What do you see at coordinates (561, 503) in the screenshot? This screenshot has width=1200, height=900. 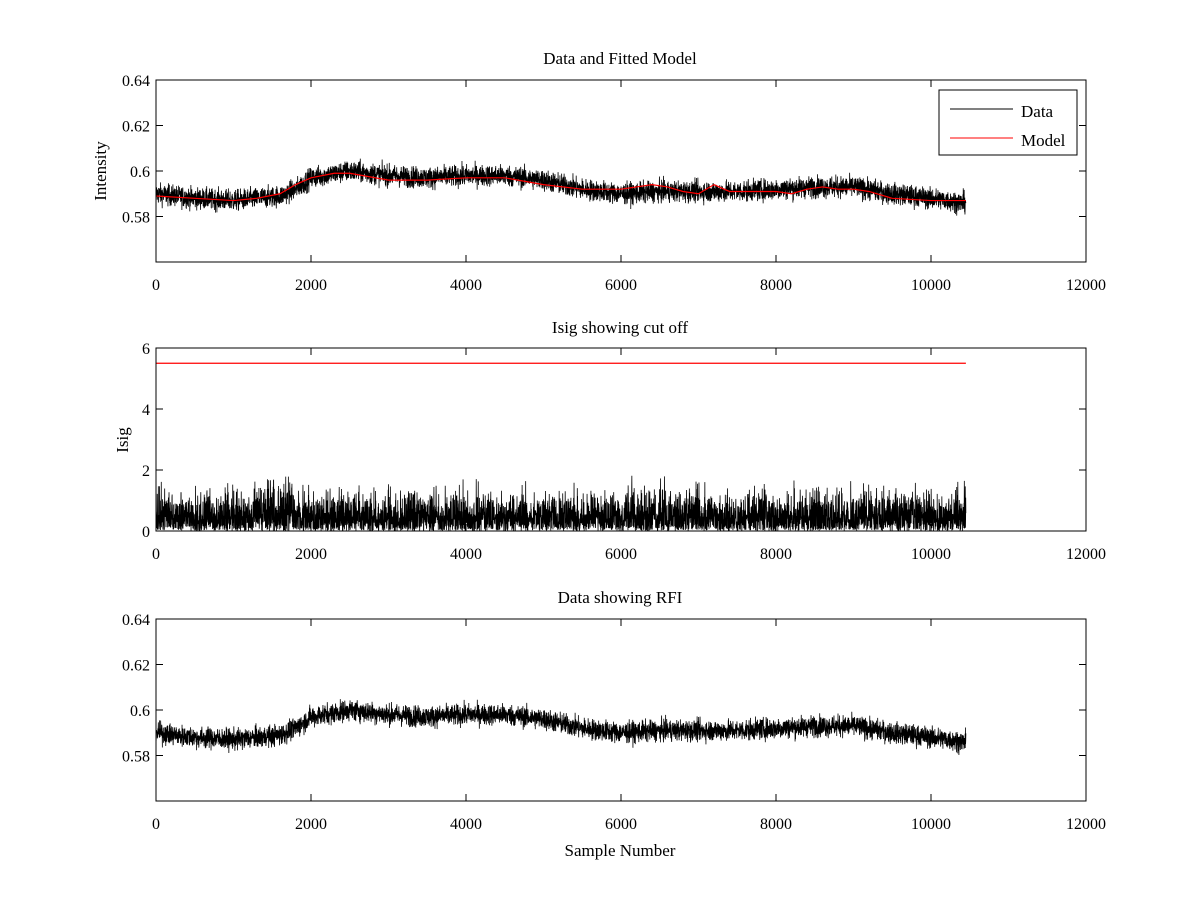 I see `subplot-2-series-isig` at bounding box center [561, 503].